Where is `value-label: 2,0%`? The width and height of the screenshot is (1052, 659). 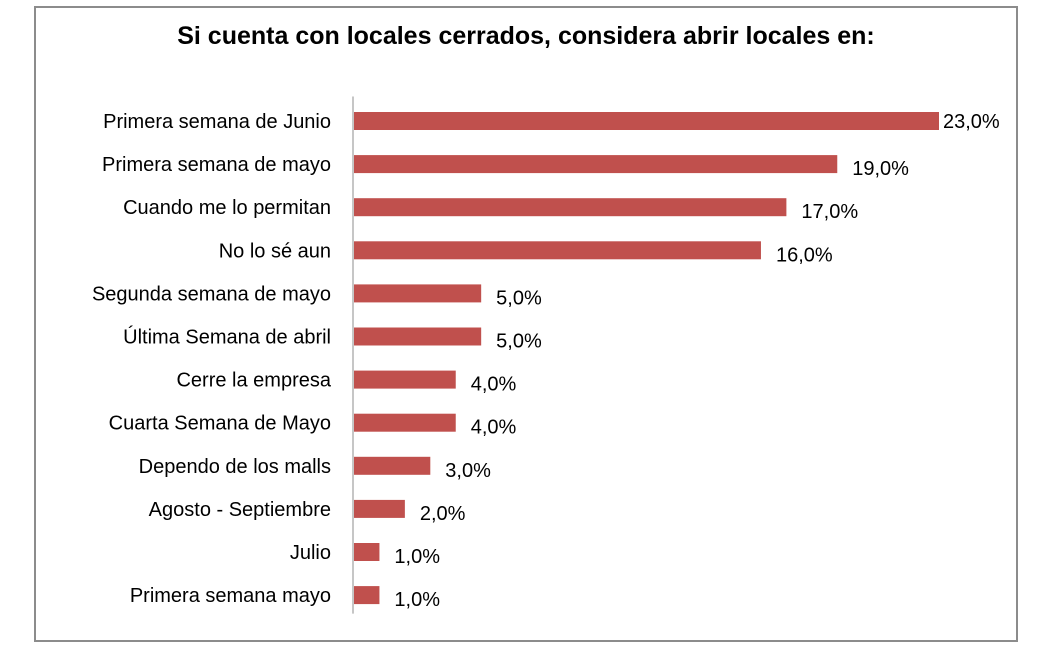 value-label: 2,0% is located at coordinates (443, 514).